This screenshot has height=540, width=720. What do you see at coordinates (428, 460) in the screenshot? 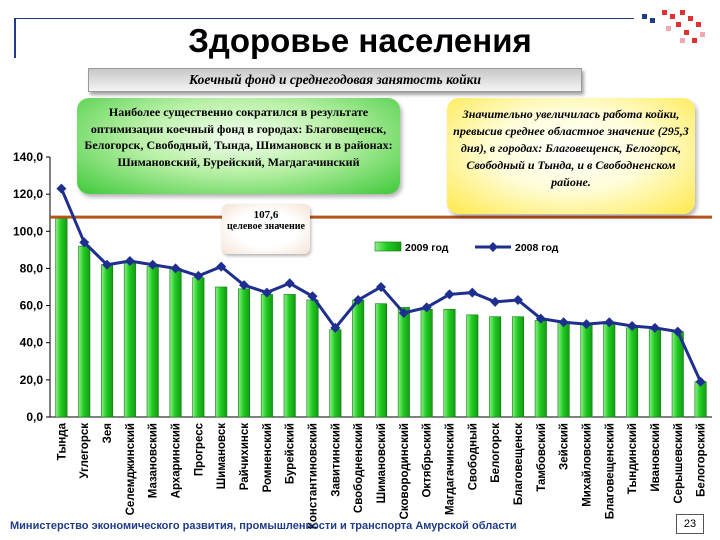
I see `category-label-16: Октябрьский` at bounding box center [428, 460].